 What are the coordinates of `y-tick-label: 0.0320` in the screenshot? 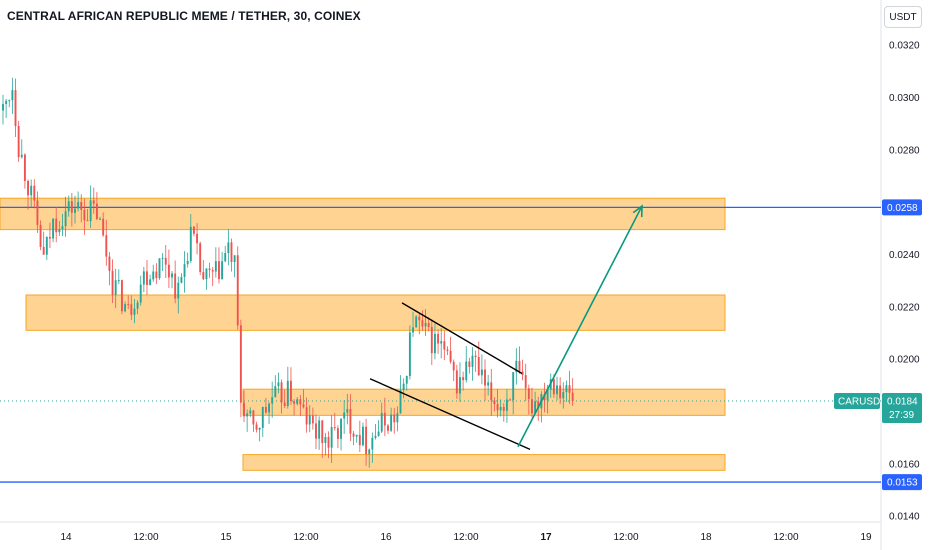 It's located at (904, 46).